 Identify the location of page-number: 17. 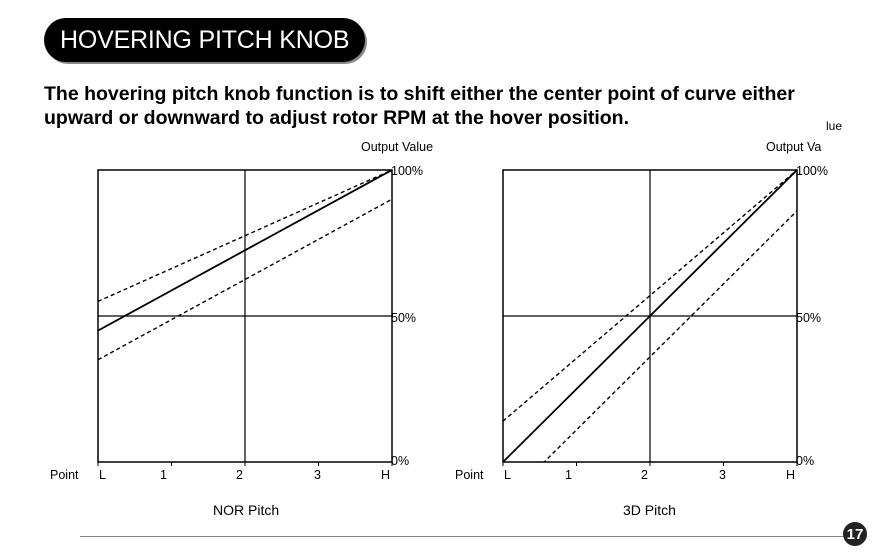
(855, 534).